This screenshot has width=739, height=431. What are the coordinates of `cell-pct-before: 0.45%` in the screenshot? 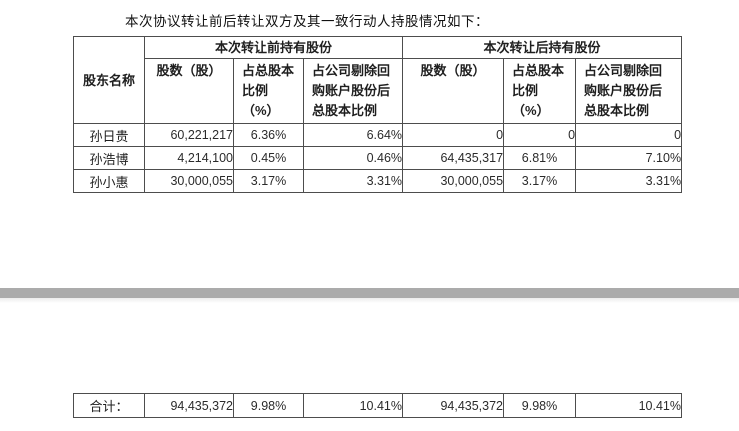 It's located at (268, 158).